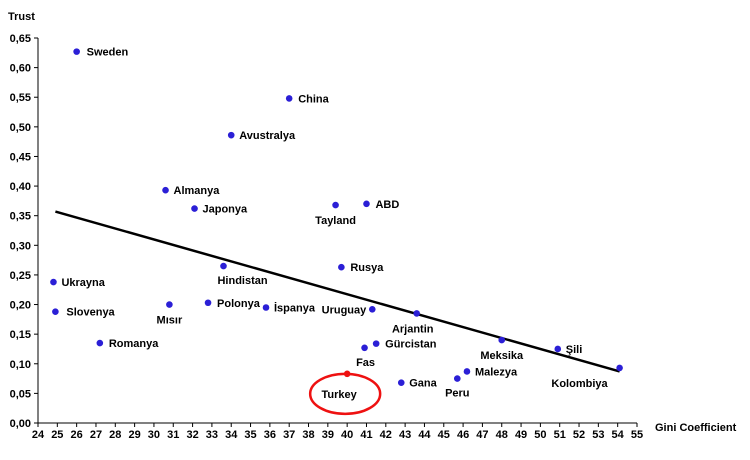 The height and width of the screenshot is (460, 750). I want to click on x-tick-label: 28, so click(115, 435).